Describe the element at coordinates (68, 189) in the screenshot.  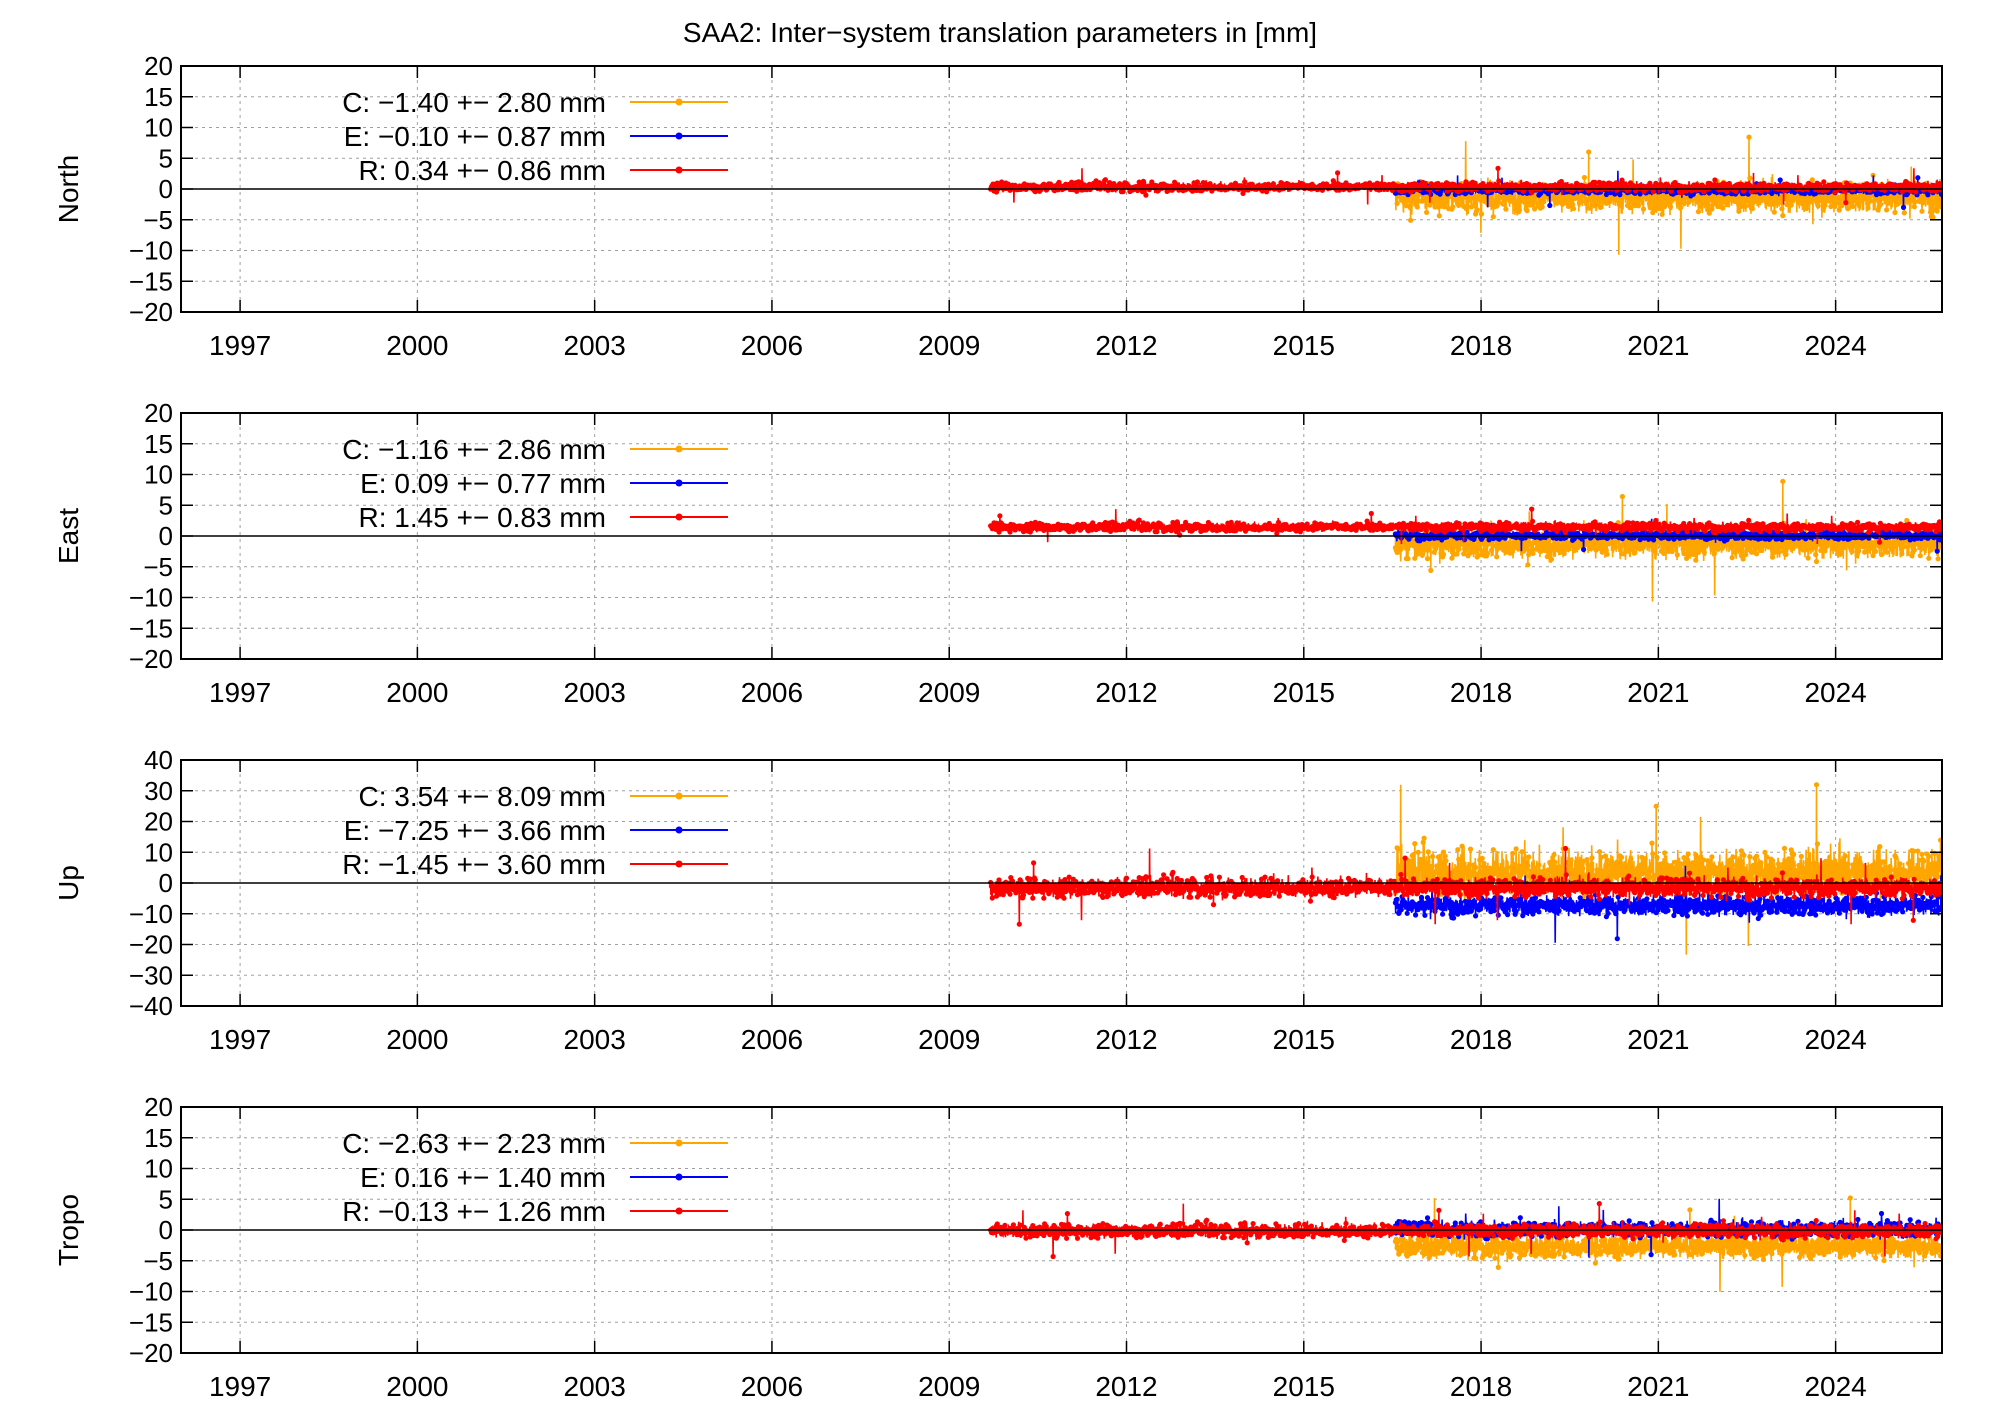
I see `y-axis-label: North` at that location.